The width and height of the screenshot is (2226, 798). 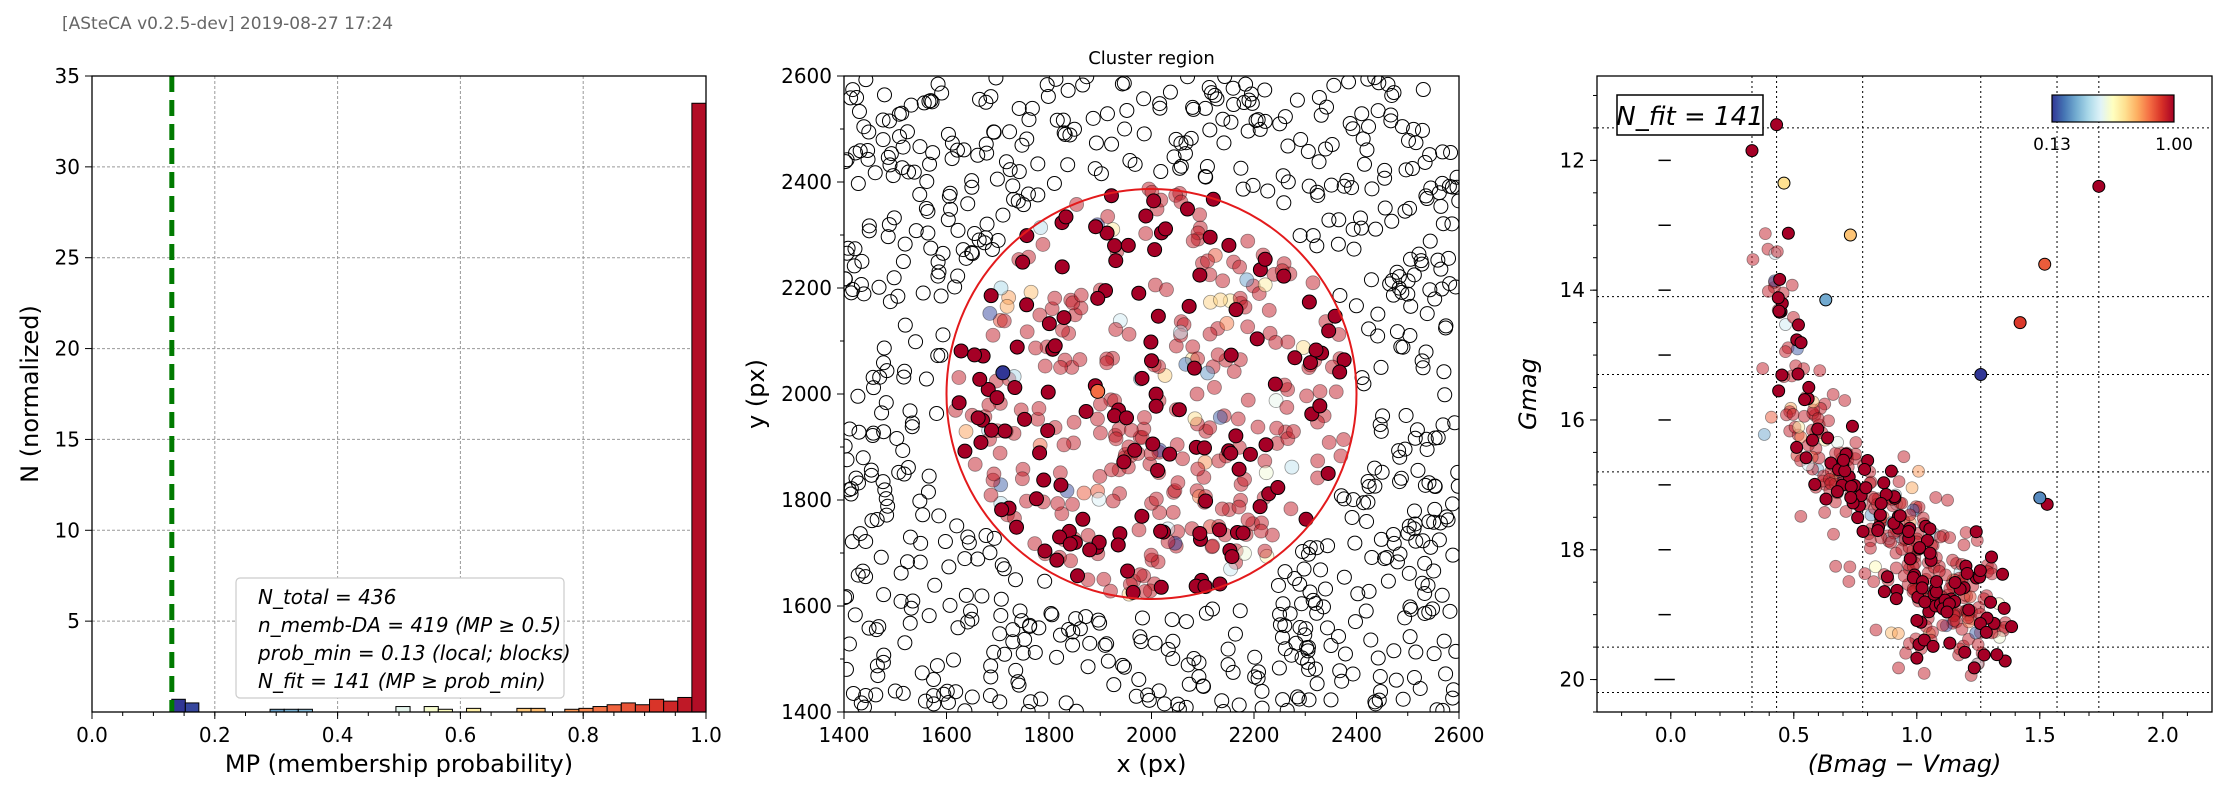 What do you see at coordinates (215, 735) in the screenshot?
I see `x-tick-label: 0.2` at bounding box center [215, 735].